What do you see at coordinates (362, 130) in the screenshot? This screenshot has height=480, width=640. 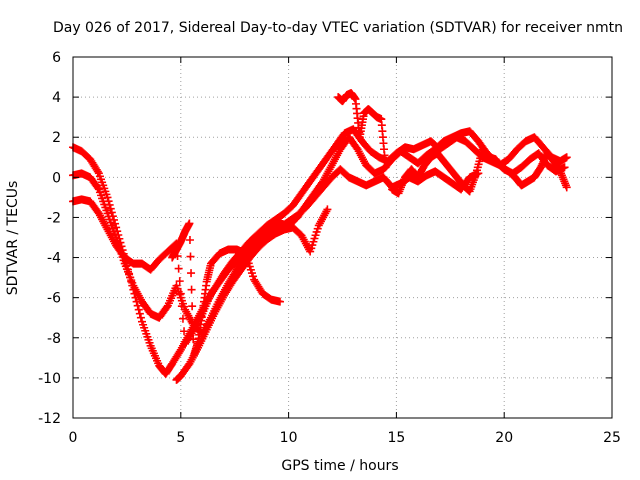 I see `series-track-f` at bounding box center [362, 130].